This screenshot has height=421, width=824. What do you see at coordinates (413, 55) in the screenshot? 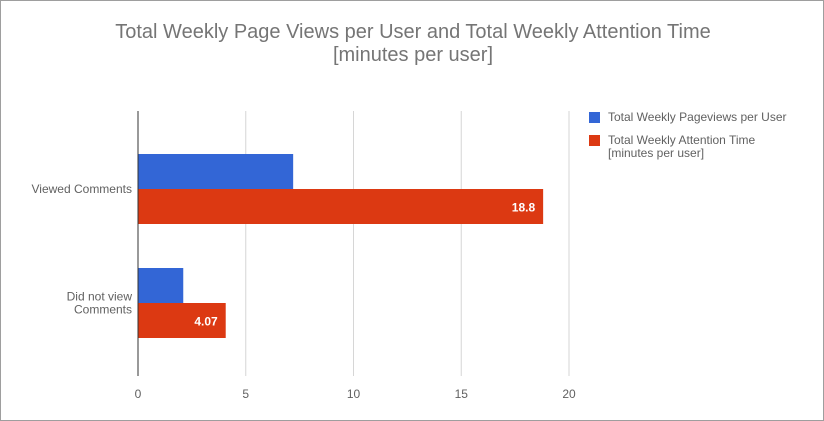
I see `chart-title-line-2: [minutes per user]` at bounding box center [413, 55].